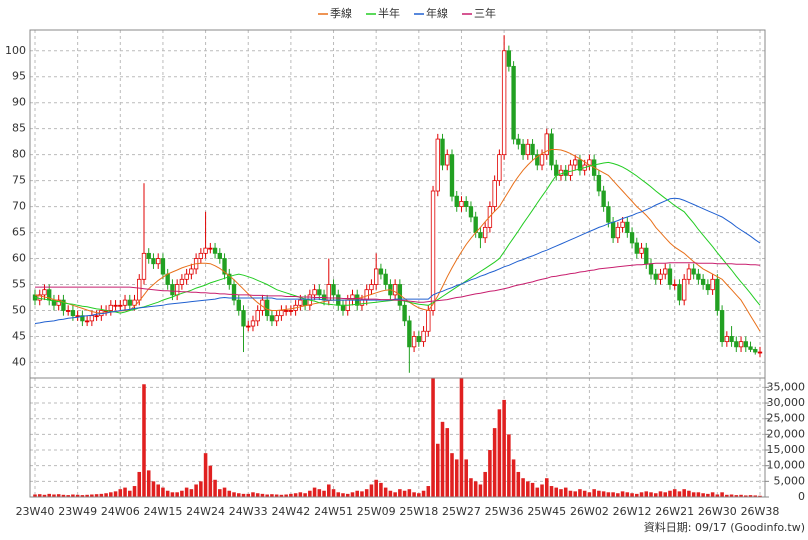  Describe the element at coordinates (632, 511) in the screenshot. I see `x-tick-label: 26W12` at that location.